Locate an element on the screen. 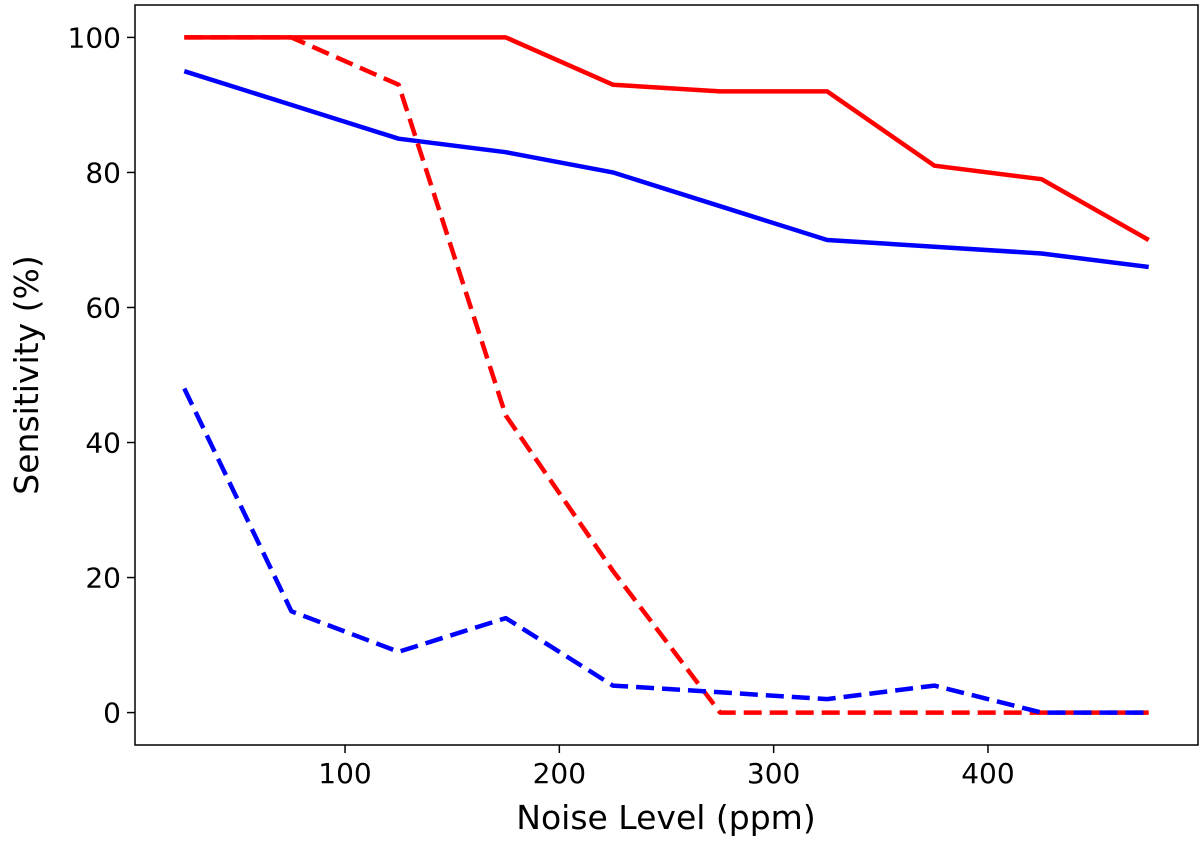  y-tick-label: 40 is located at coordinates (103, 443).